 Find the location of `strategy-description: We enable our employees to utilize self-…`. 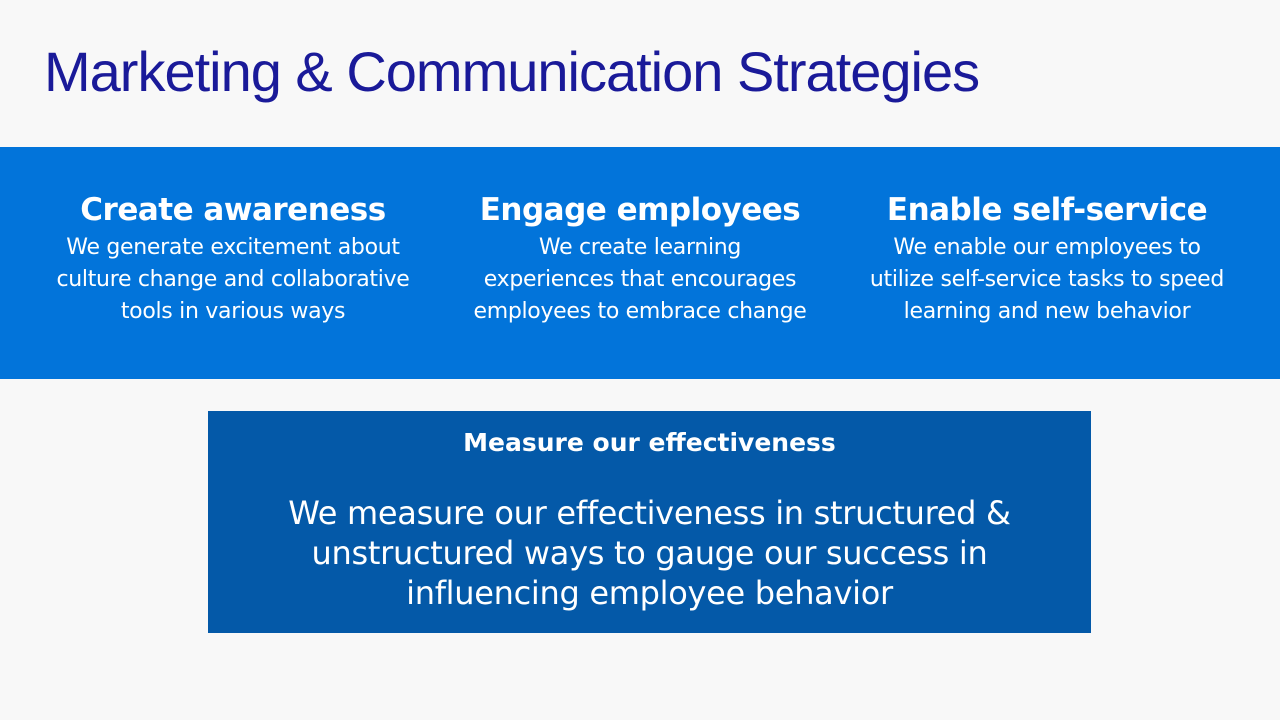

strategy-description: We enable our employees to utilize self-… is located at coordinates (1047, 279).